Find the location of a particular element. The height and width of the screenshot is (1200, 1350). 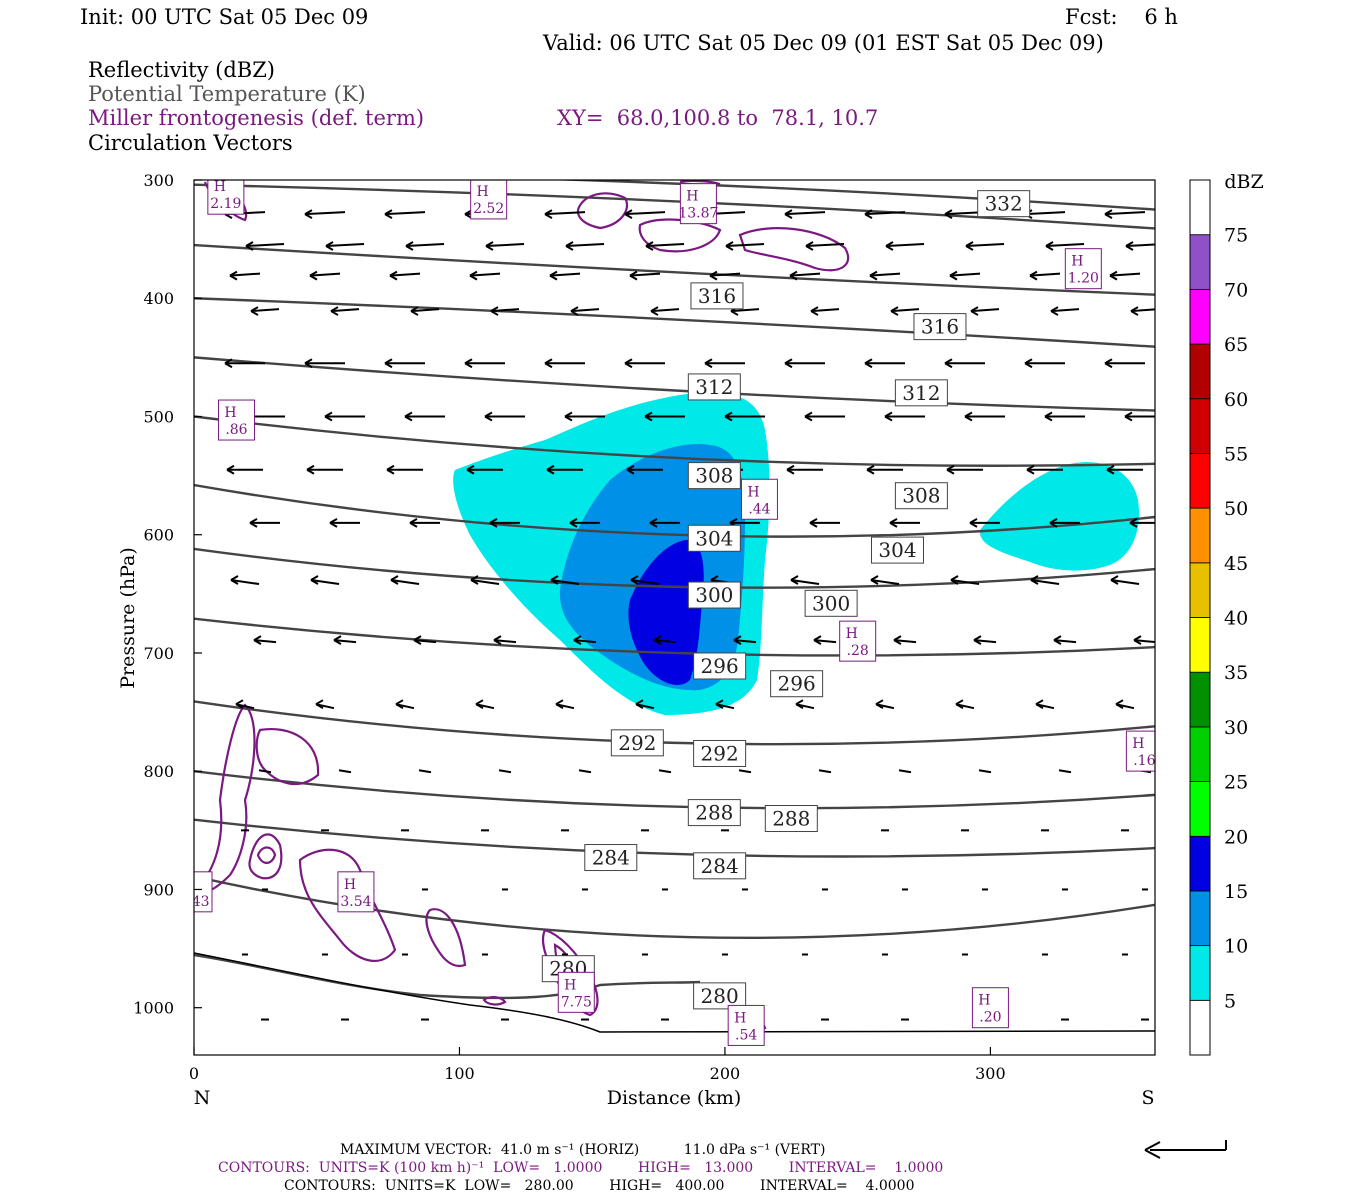

colorbar-level-label: 15 is located at coordinates (1236, 892).